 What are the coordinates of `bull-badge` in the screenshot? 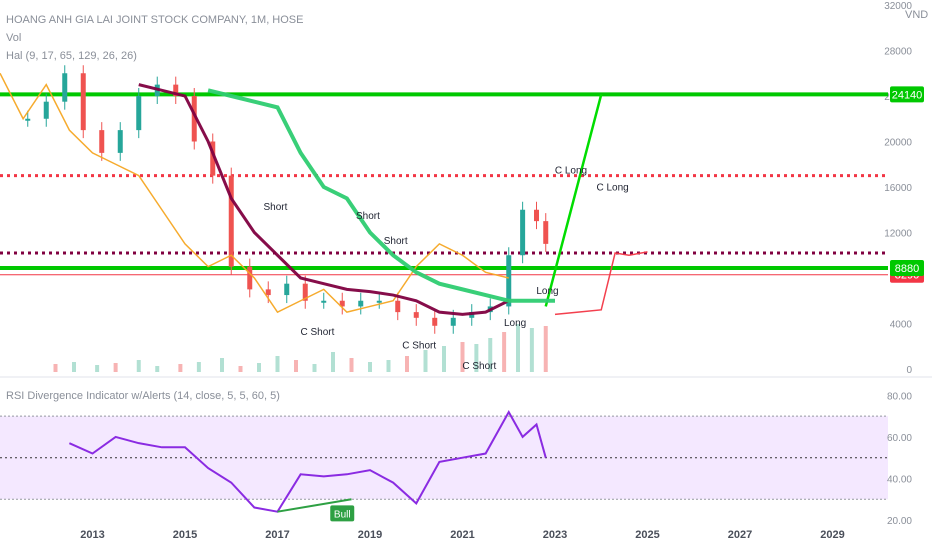 It's located at (342, 513).